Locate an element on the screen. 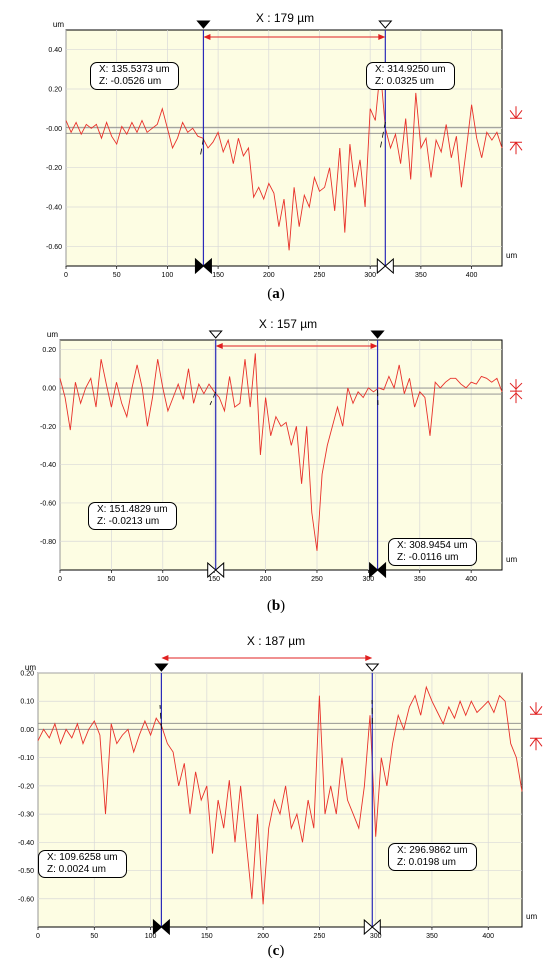 The image size is (553, 966). panel-caption: (c) is located at coordinates (276, 951).